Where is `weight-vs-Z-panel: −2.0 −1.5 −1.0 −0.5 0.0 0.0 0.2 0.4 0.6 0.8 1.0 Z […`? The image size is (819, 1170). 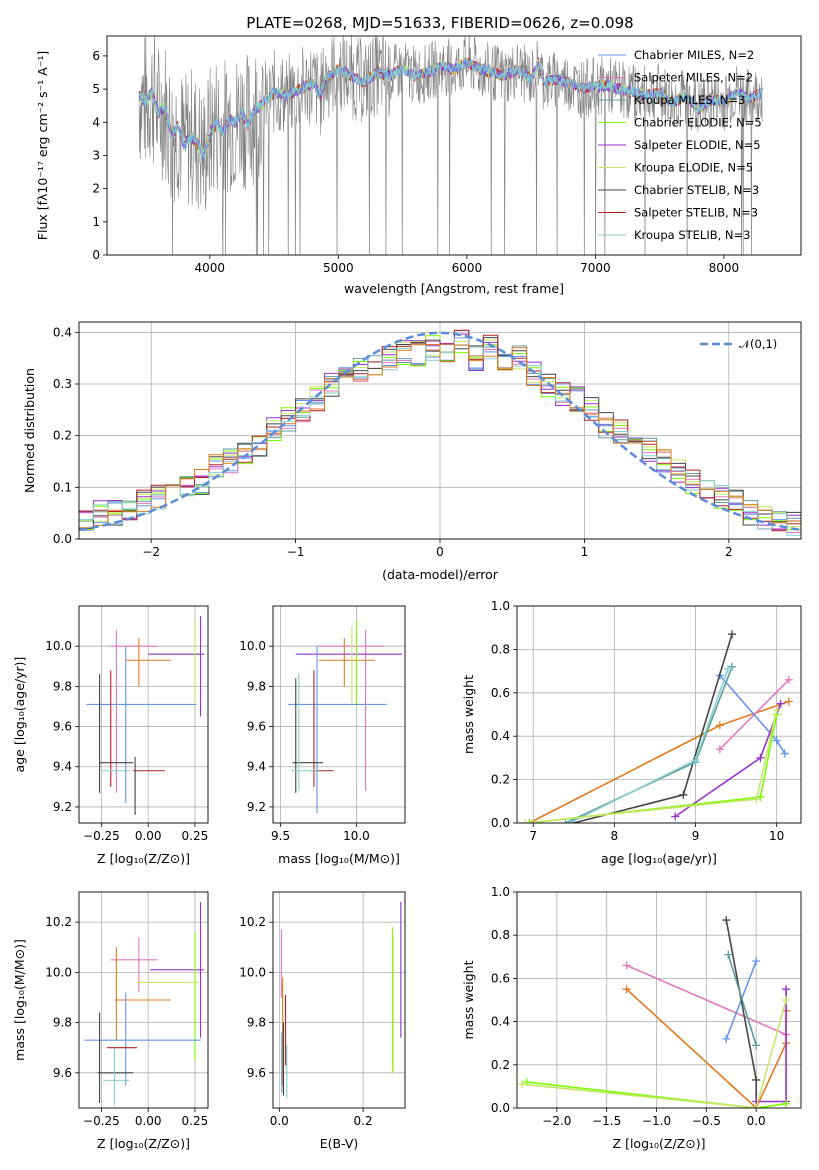 weight-vs-Z-panel: −2.0 −1.5 −1.0 −0.5 0.0 0.0 0.2 0.4 0.6 0.8 1.0 Z [… is located at coordinates (631, 1018).